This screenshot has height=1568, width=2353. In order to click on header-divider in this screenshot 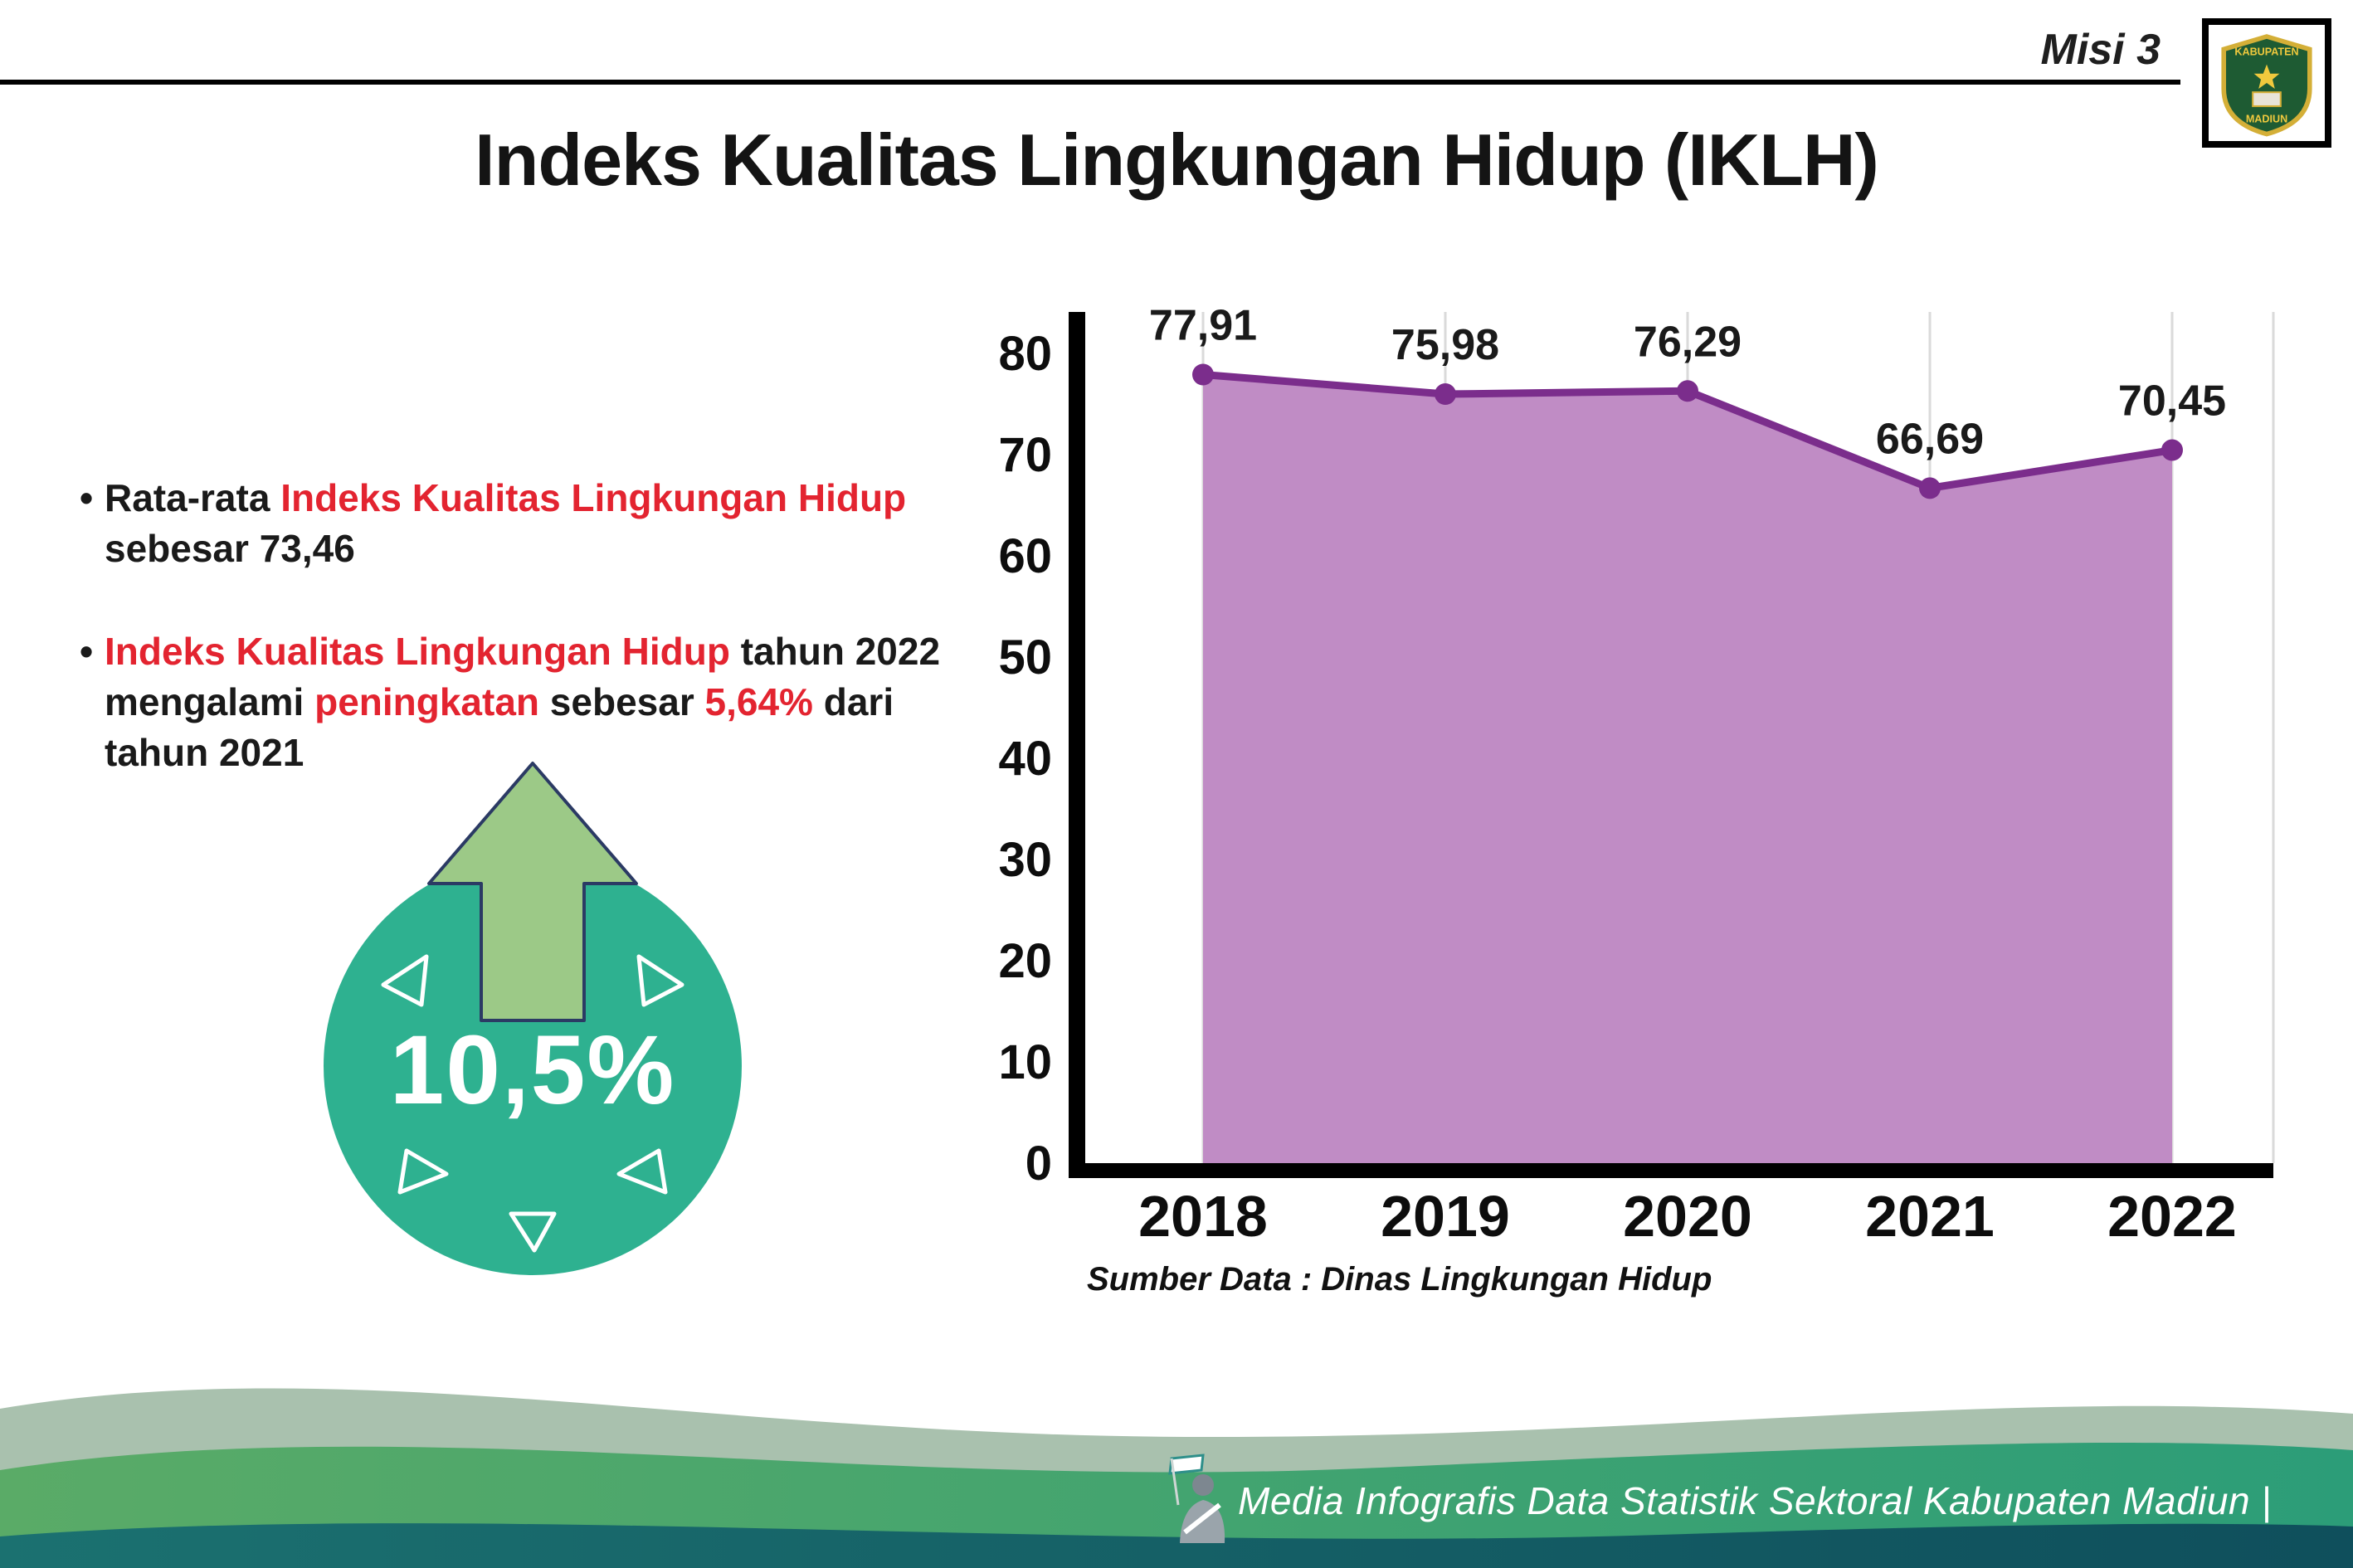, I will do `click(1090, 82)`.